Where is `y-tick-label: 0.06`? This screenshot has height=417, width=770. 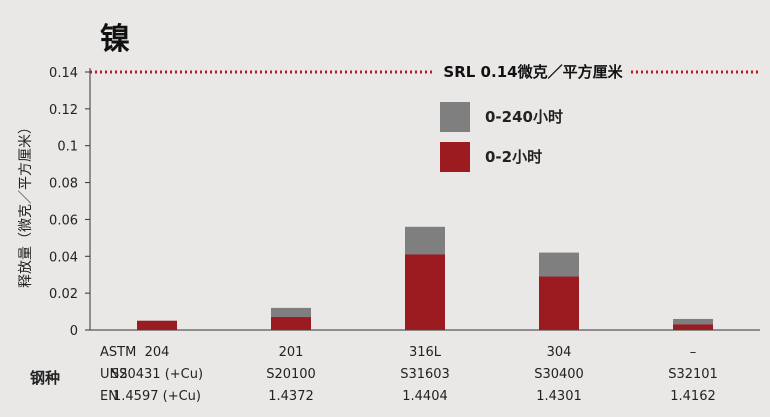
y-tick-label: 0.06 is located at coordinates (63, 220).